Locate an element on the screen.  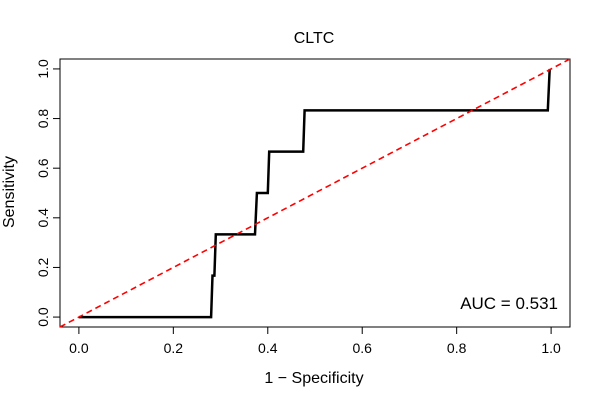
y-tick-label: 0.0 is located at coordinates (43, 317).